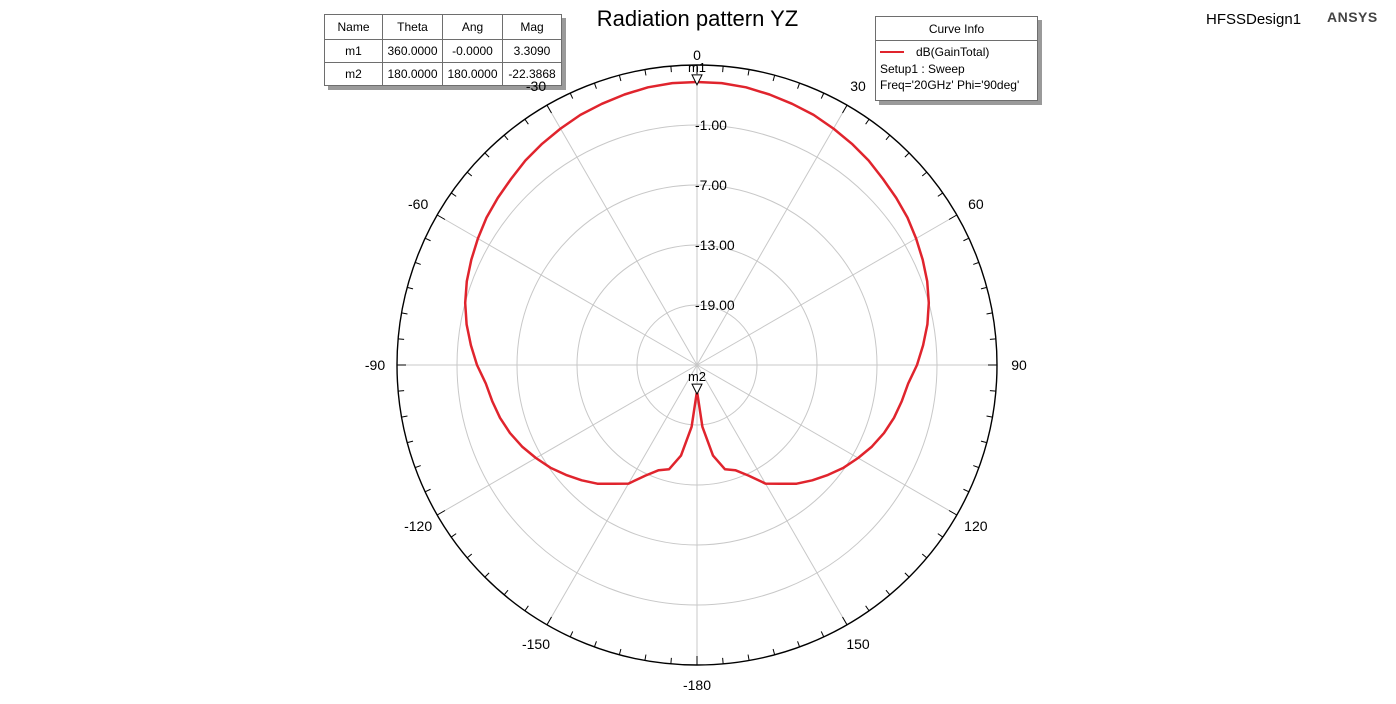 The height and width of the screenshot is (704, 1396). What do you see at coordinates (697, 228) in the screenshot?
I see `chart-markers: m1 m2` at bounding box center [697, 228].